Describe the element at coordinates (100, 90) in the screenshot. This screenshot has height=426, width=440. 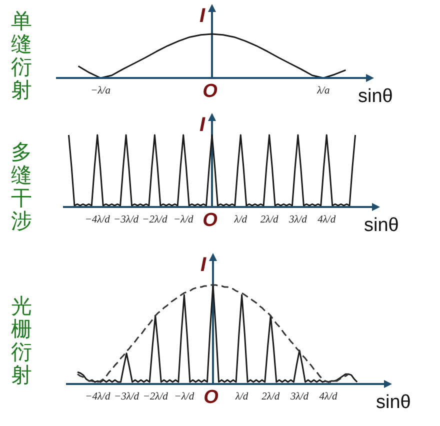
I see `x-tick-label: −λ/a` at that location.